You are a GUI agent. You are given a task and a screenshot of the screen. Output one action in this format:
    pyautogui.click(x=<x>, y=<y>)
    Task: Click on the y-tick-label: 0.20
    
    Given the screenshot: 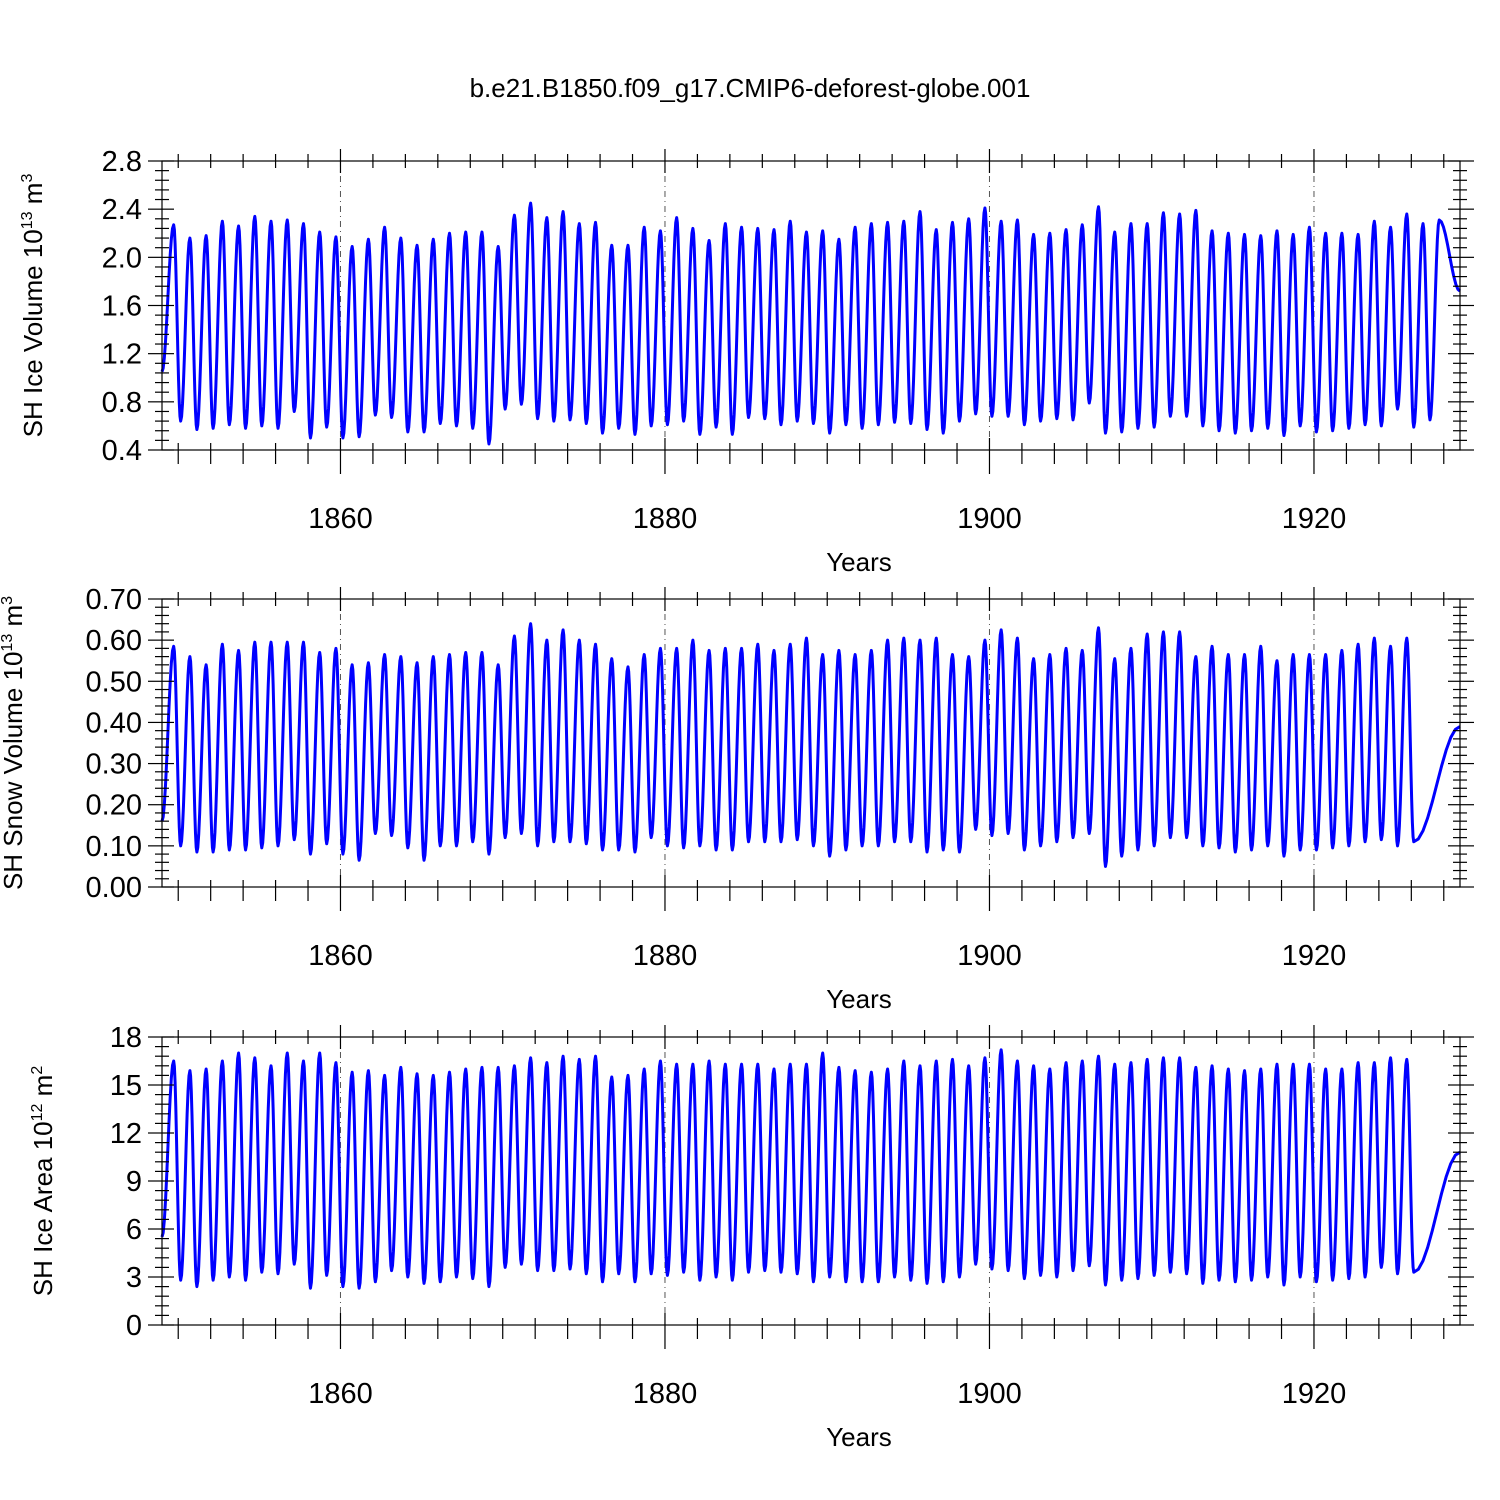 What is the action you would take?
    pyautogui.click(x=114, y=806)
    